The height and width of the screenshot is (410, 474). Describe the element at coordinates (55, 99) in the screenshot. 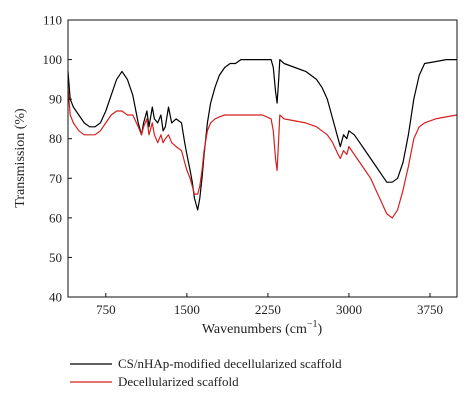

I see `y-tick-label-5: 90` at that location.